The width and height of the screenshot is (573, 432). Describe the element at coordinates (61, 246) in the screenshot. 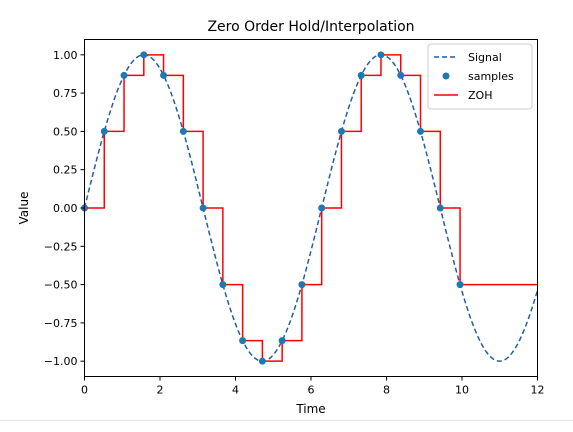

I see `y-tick-label: −0.25` at that location.